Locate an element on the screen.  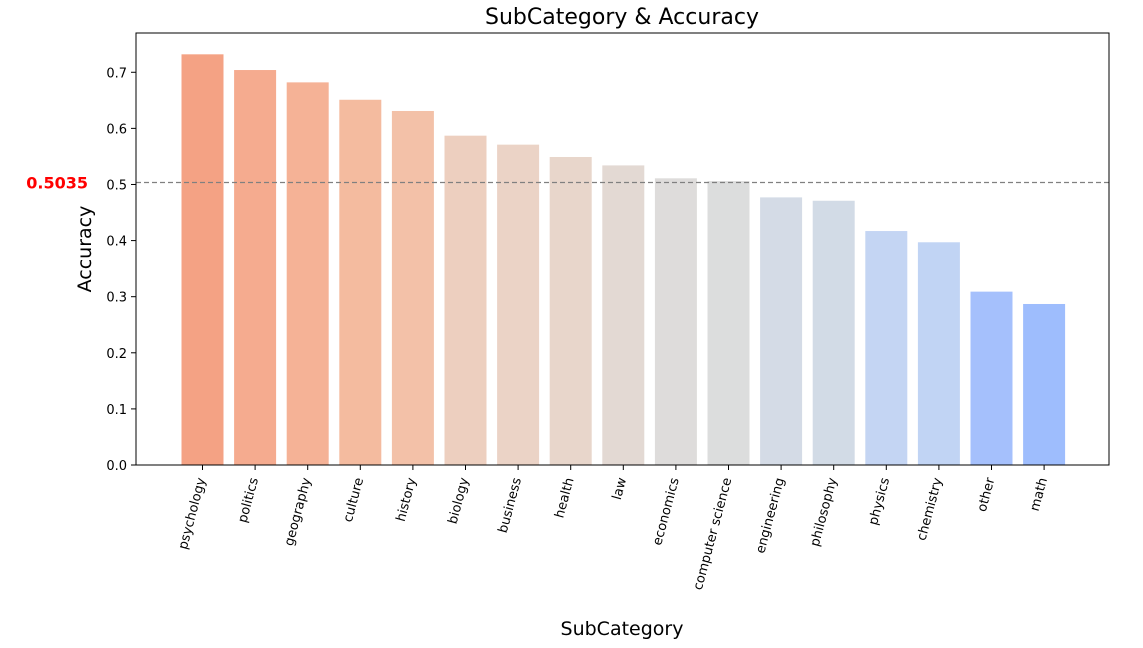
bar-culture is located at coordinates (360, 282).